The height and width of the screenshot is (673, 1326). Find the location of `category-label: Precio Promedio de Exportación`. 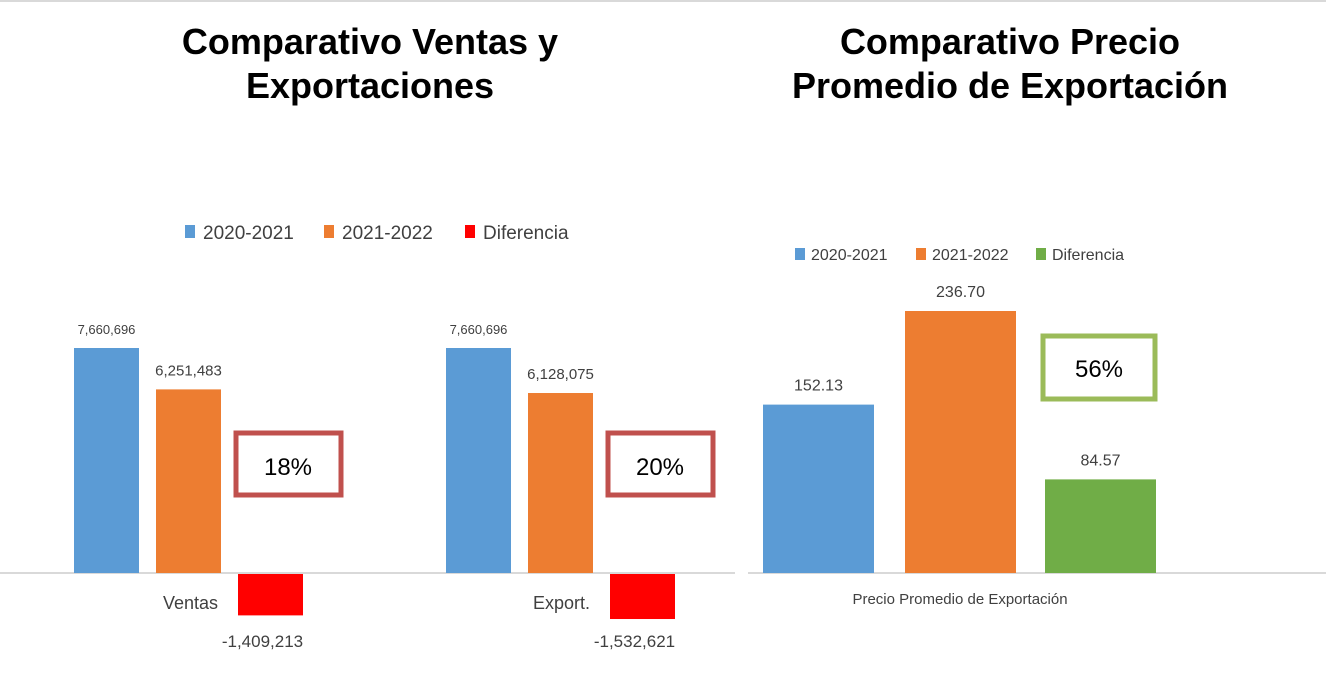

category-label: Precio Promedio de Exportación is located at coordinates (959, 599).